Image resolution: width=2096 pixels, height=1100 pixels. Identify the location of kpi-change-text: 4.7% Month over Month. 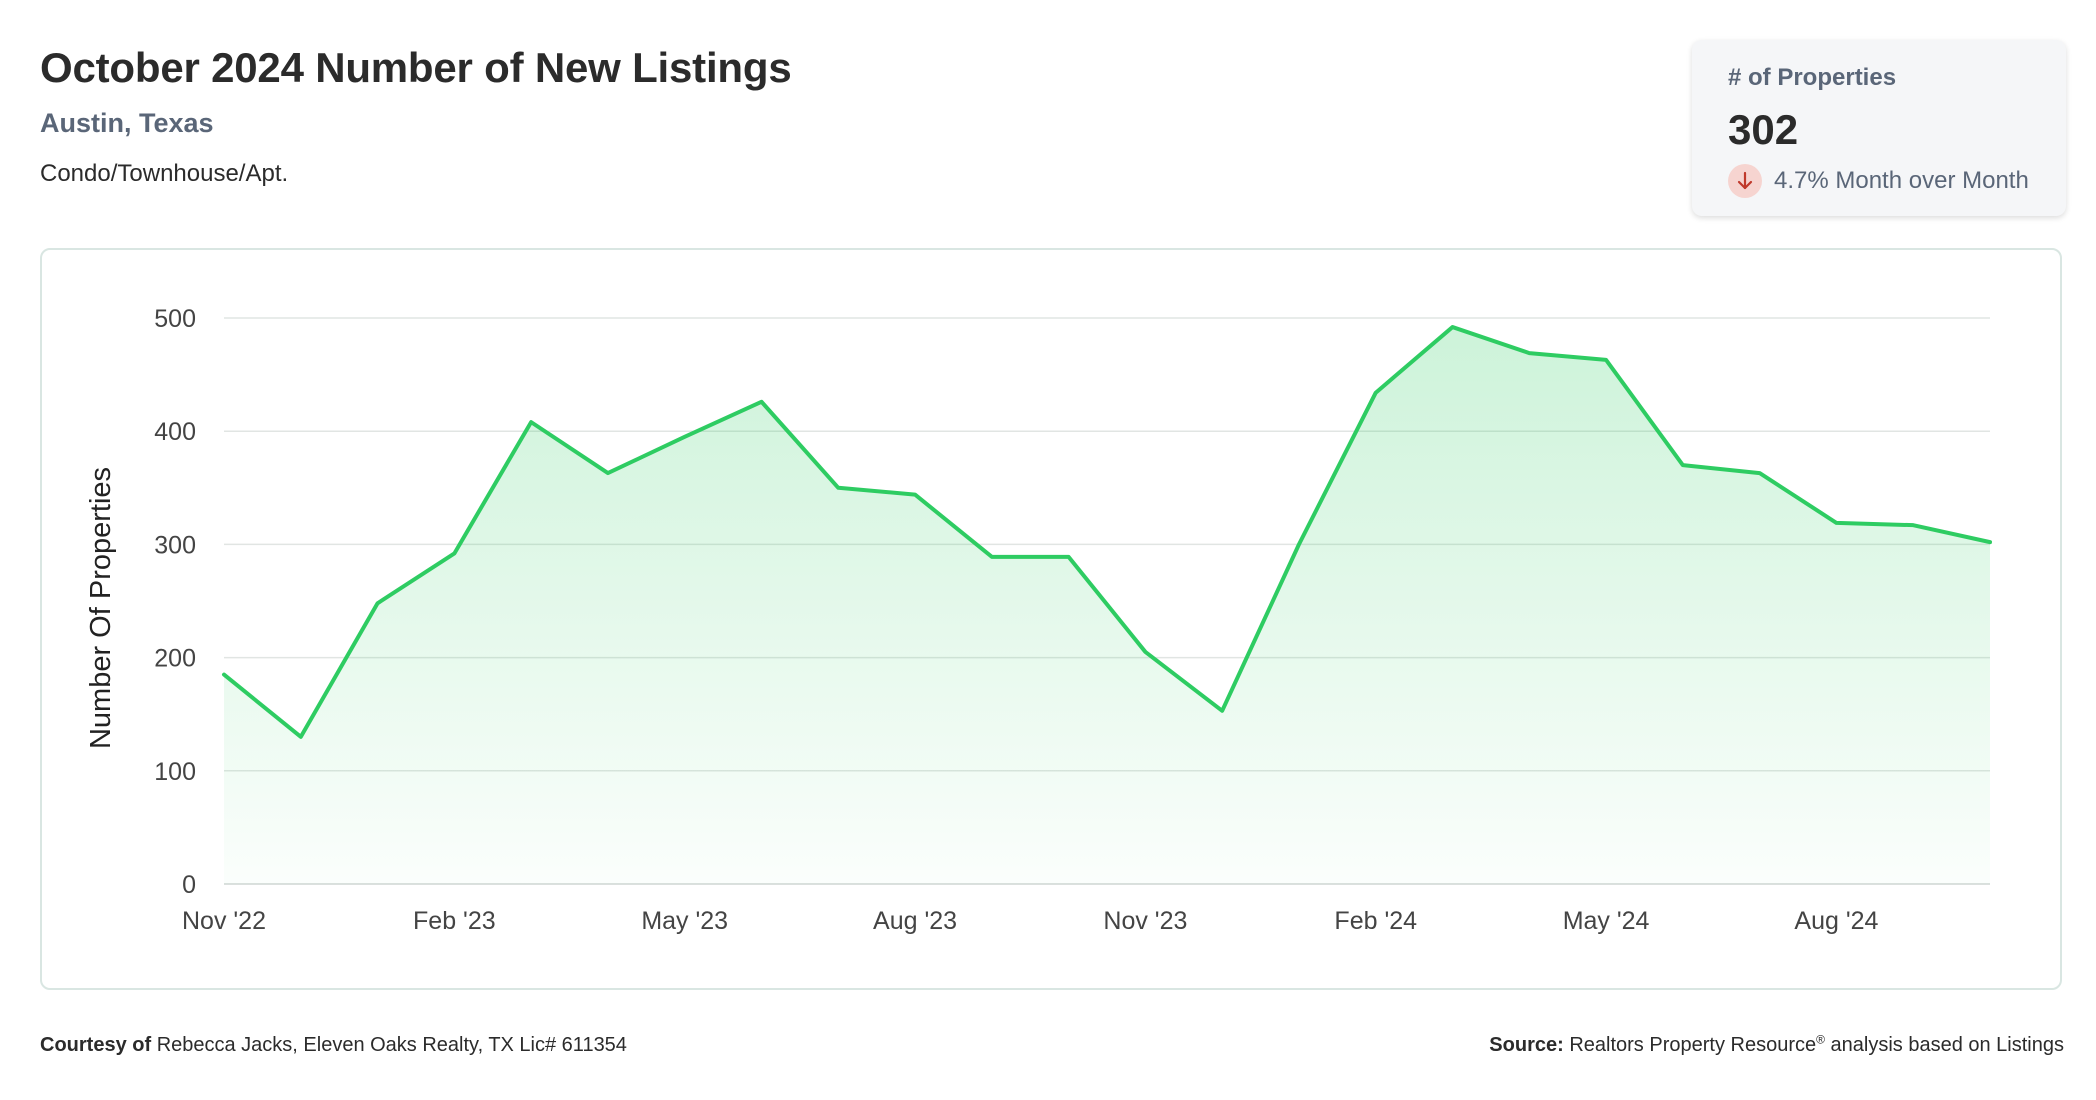
(1901, 180).